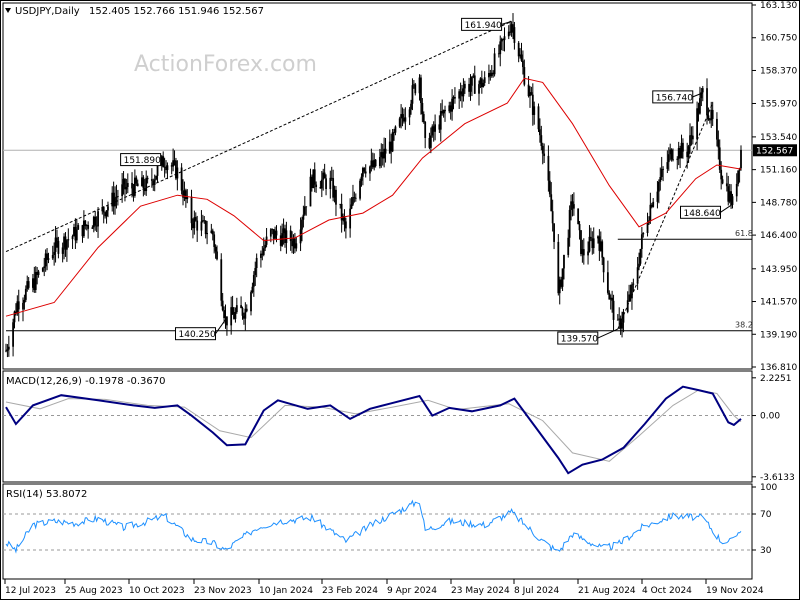  I want to click on collapse-triangle-icon, so click(8, 10).